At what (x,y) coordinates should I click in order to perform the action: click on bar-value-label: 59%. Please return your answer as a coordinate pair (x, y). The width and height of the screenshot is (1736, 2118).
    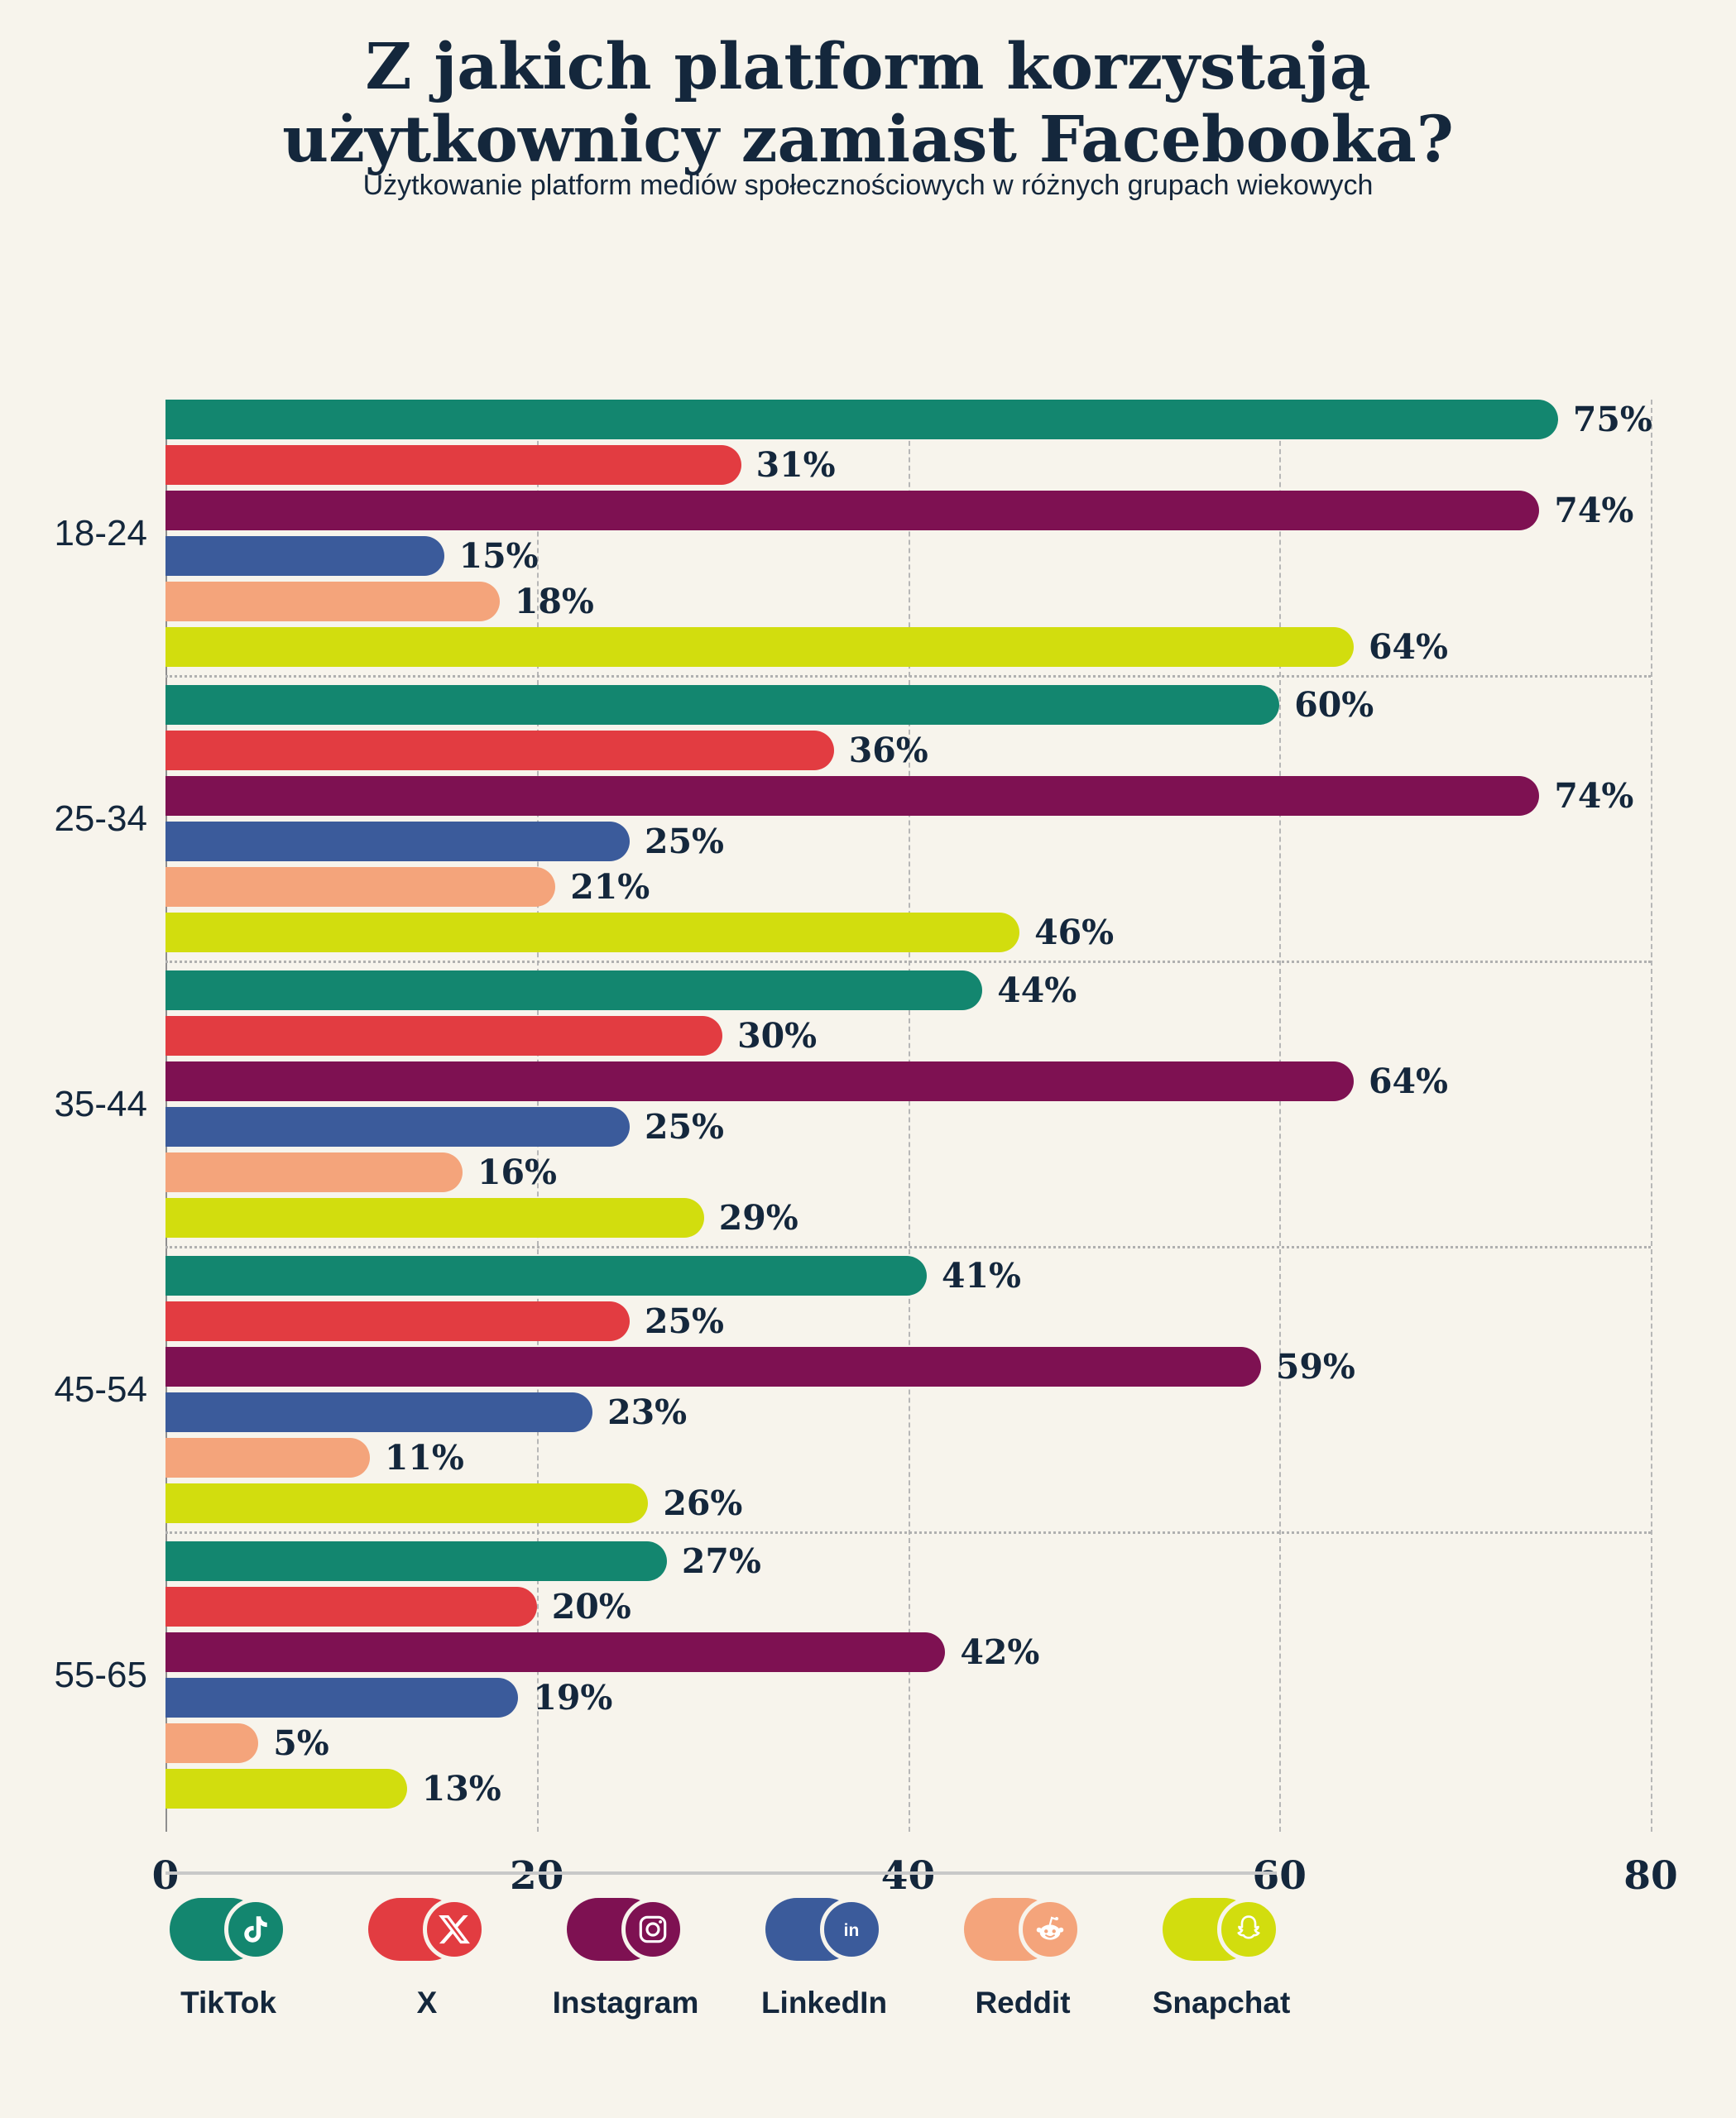
    Looking at the image, I should click on (1315, 1367).